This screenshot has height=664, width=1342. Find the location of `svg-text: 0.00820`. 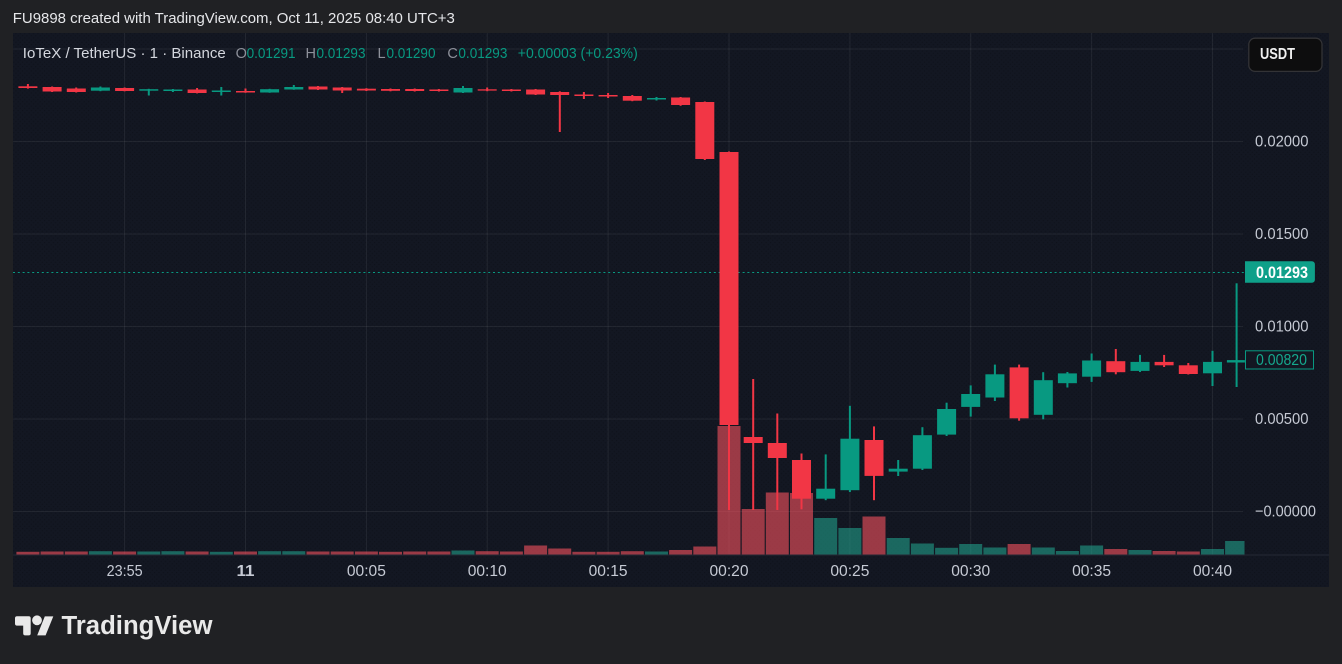

svg-text: 0.00820 is located at coordinates (1281, 360).